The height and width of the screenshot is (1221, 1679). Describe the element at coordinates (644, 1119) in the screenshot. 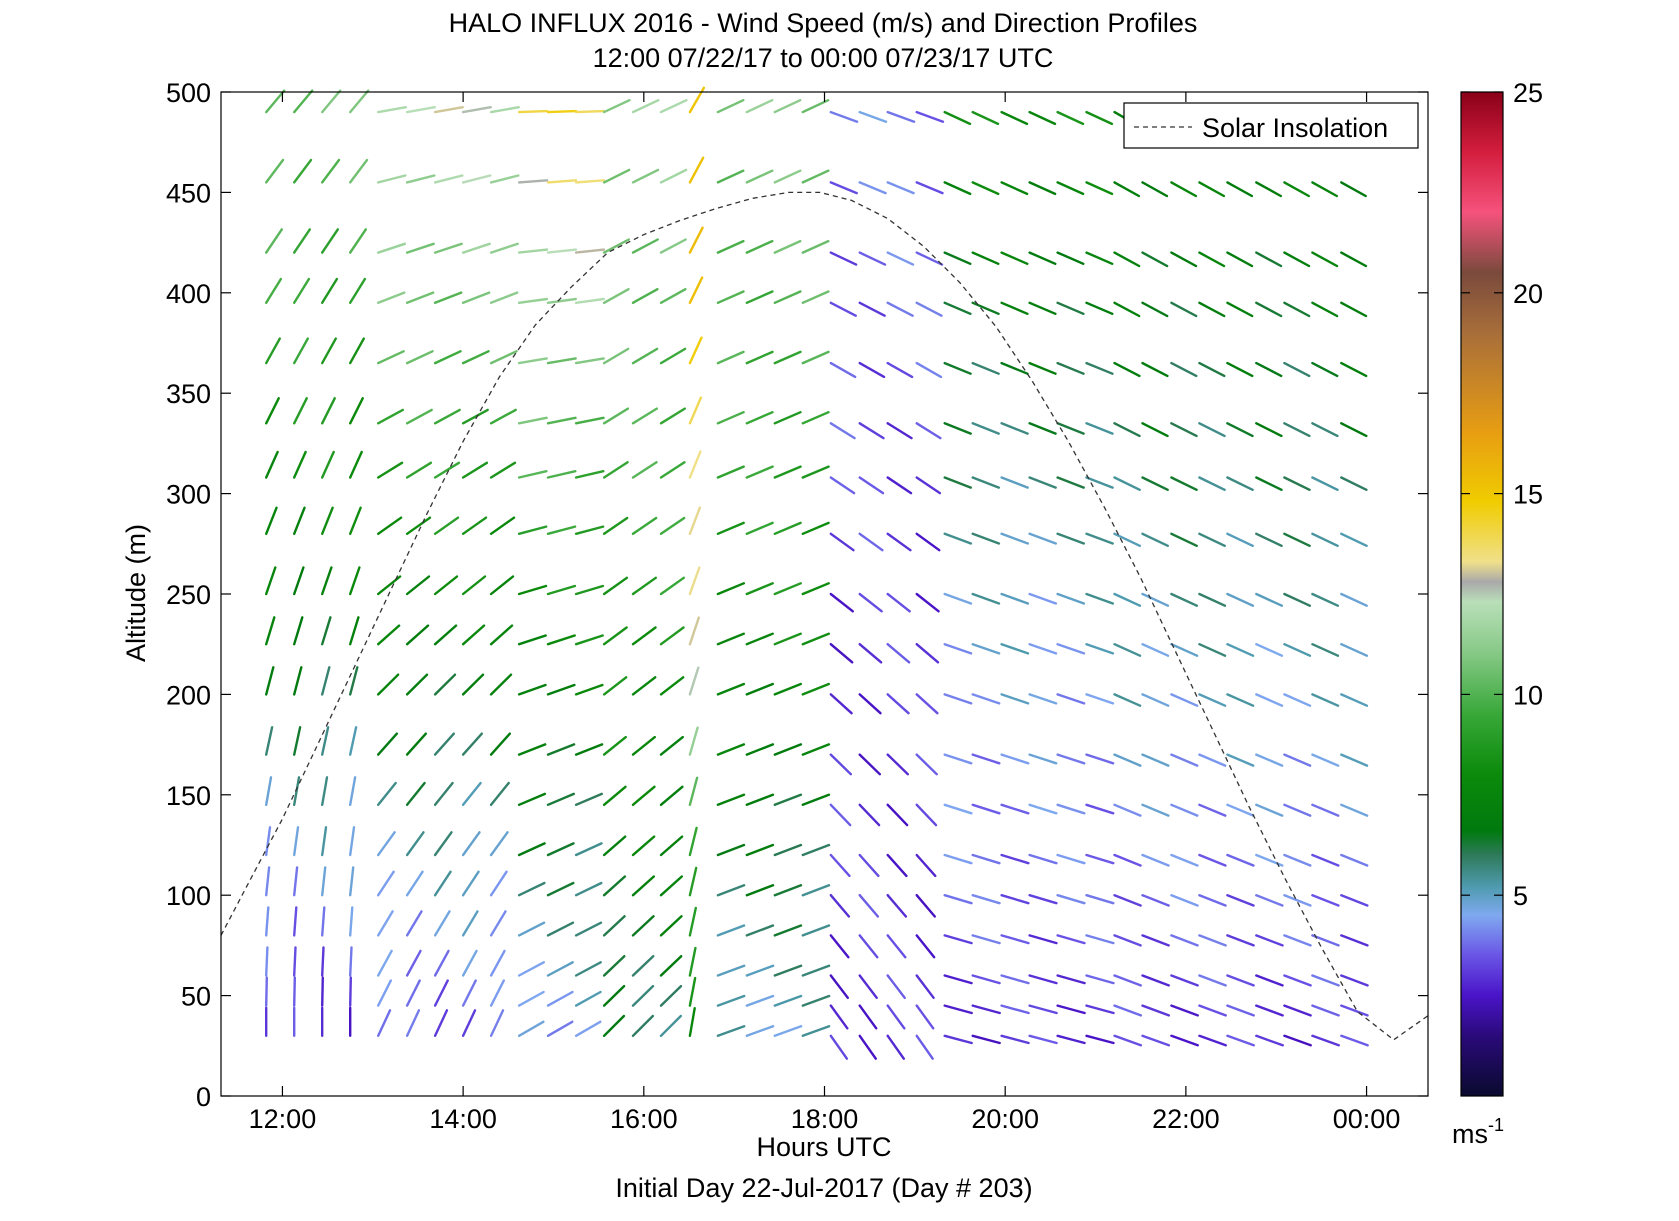

I see `x-tick-label: 16:00` at that location.